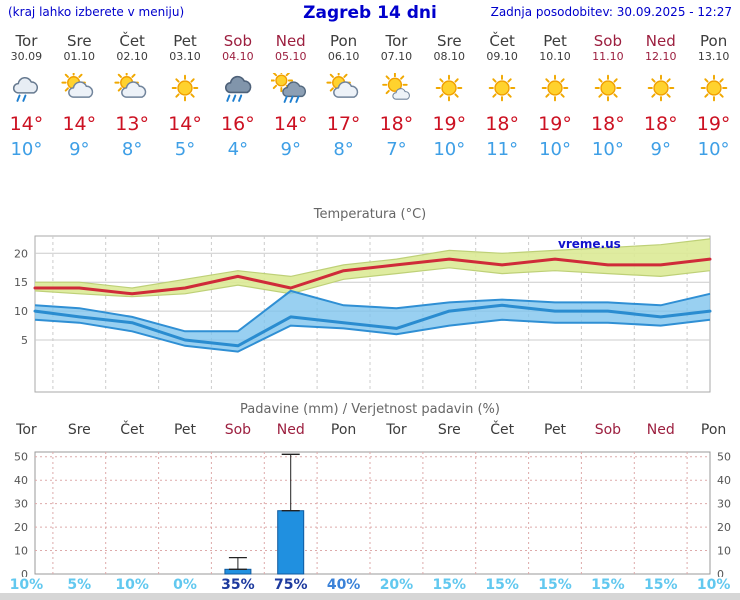  What do you see at coordinates (660, 56) in the screenshot?
I see `day-date: 12.10` at bounding box center [660, 56].